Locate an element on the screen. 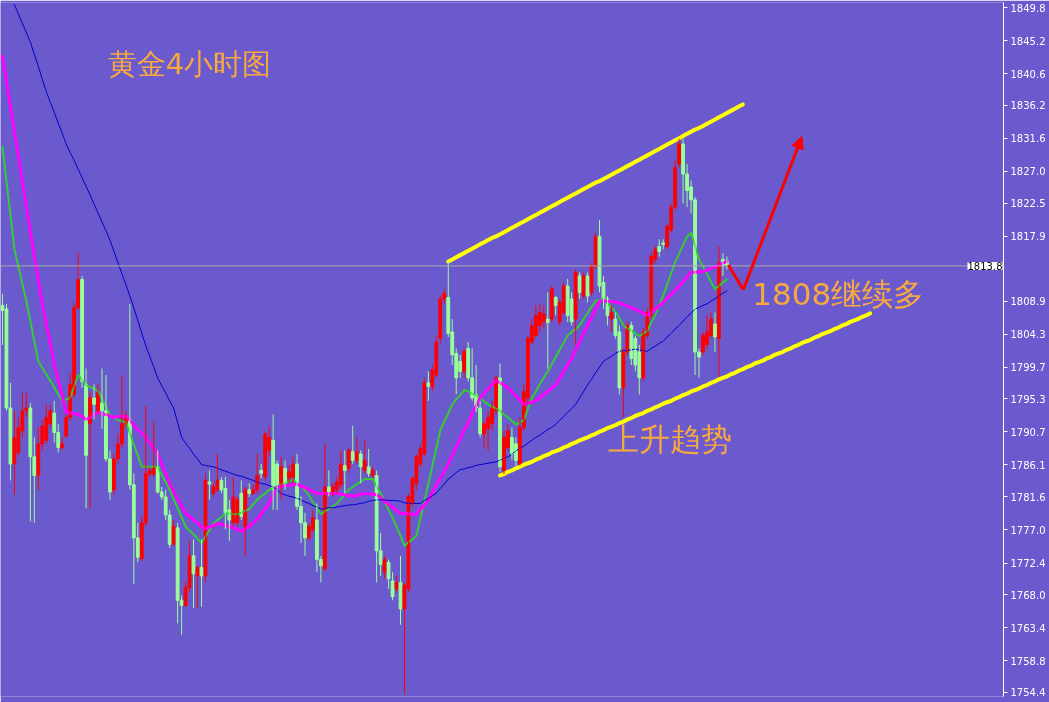 This screenshot has height=702, width=1049. y-tick-label: 1817.9 is located at coordinates (1028, 237).